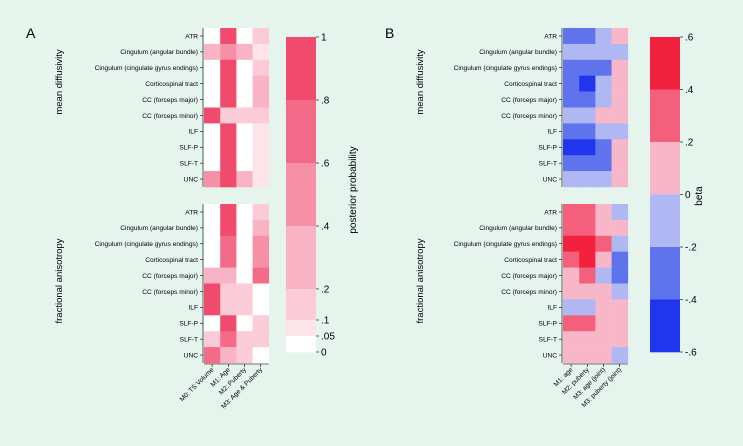  What do you see at coordinates (228, 243) in the screenshot?
I see `panelA-cell-fractional-anisotropy-cingulum-cingulate-gyrus-endings-m1-age` at bounding box center [228, 243].